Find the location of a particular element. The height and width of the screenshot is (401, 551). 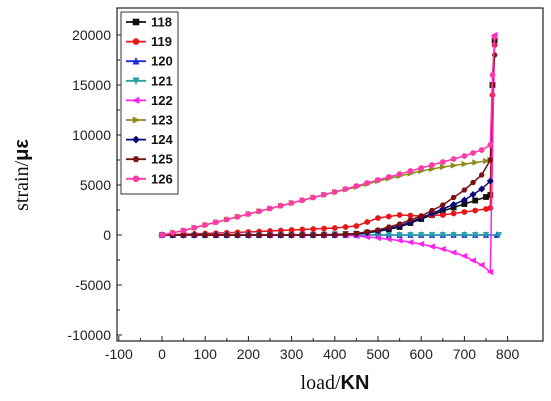

x-axis-title: load/KN is located at coordinates (335, 383).